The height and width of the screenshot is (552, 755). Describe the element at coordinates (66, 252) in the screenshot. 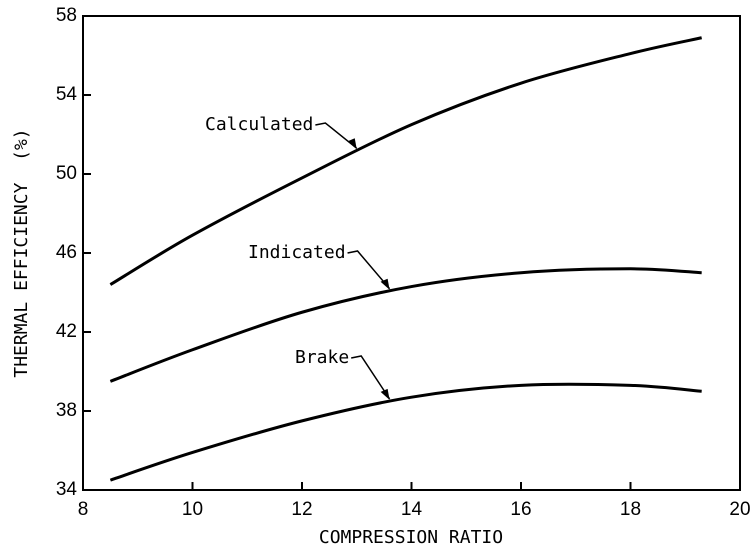

I see `y-tick-label: 46` at that location.